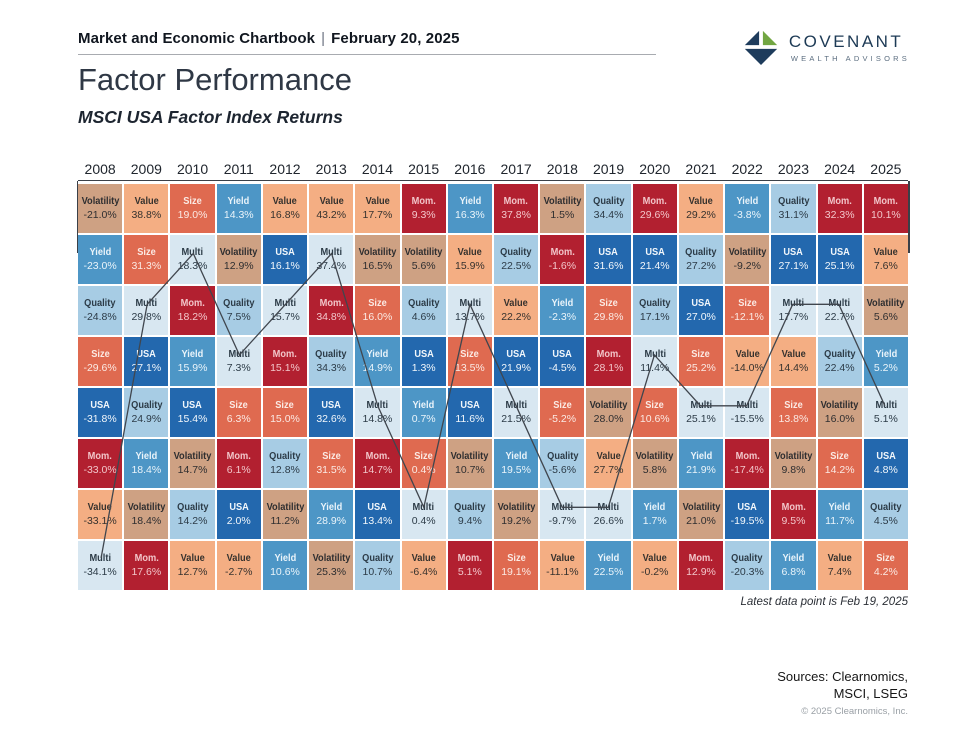 Image resolution: width=980 pixels, height=735 pixels. Describe the element at coordinates (793, 470) in the screenshot. I see `factor-value: 9.8%` at that location.